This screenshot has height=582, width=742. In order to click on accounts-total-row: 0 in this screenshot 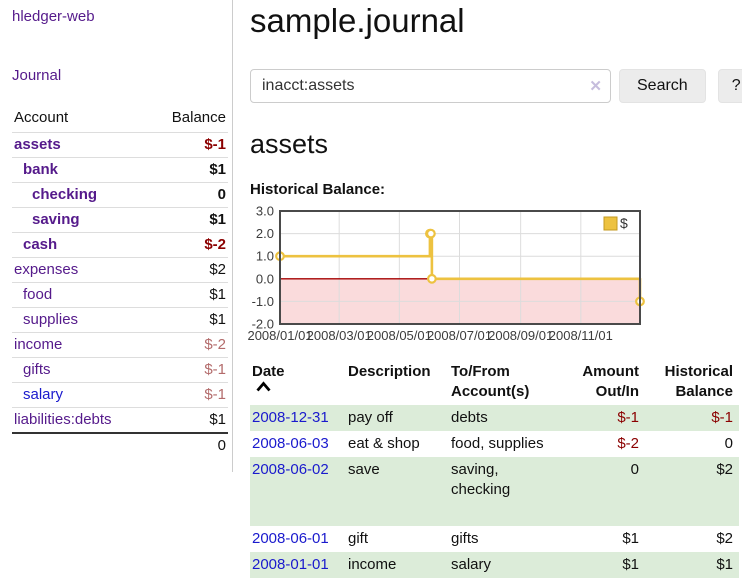, I will do `click(120, 445)`.